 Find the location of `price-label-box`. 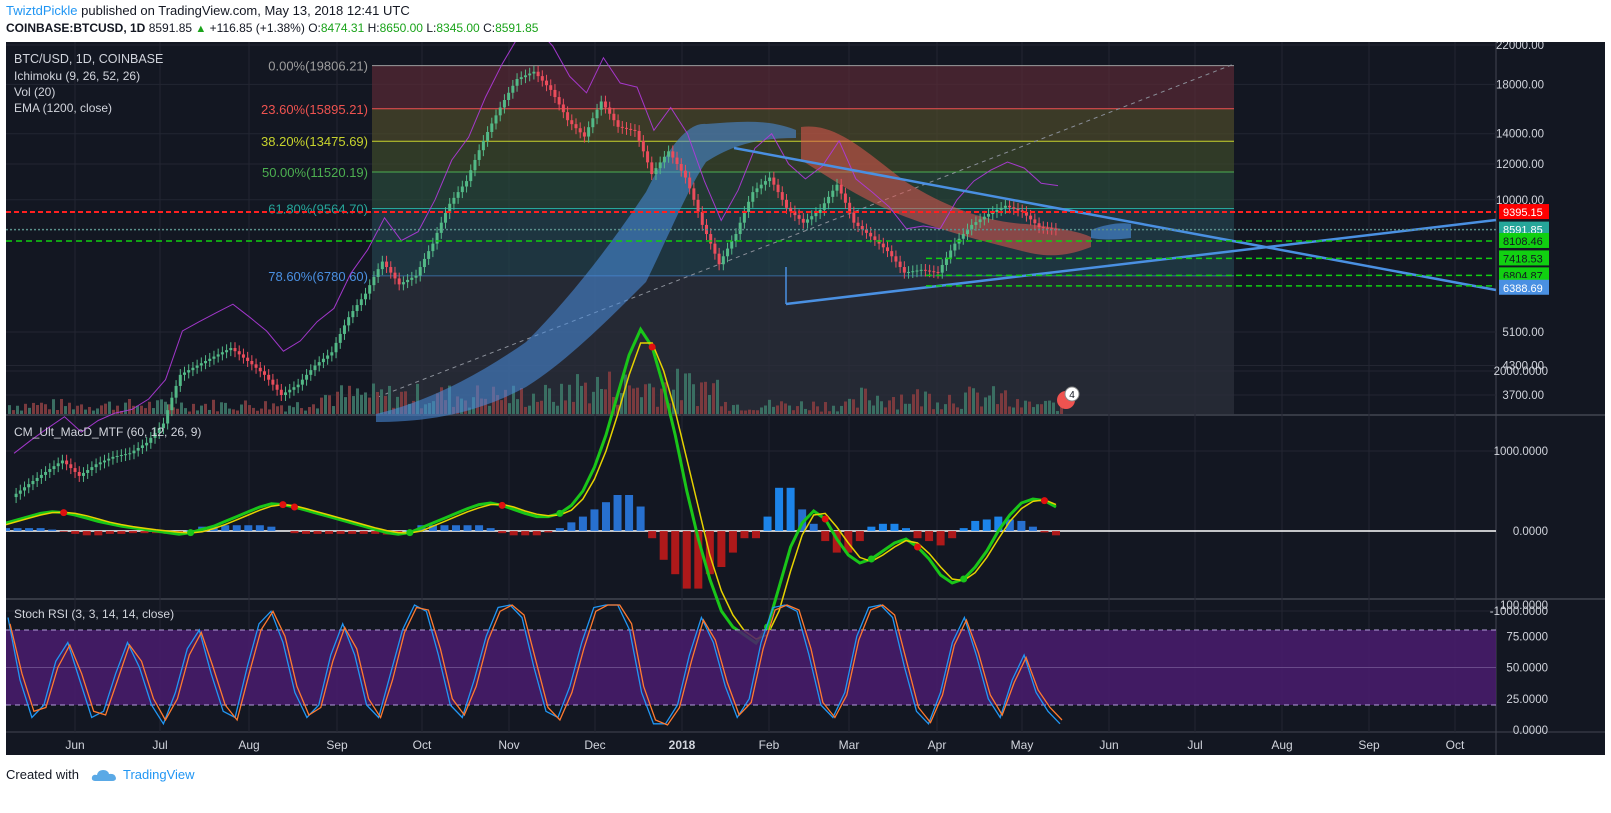

price-label-box is located at coordinates (1524, 229).